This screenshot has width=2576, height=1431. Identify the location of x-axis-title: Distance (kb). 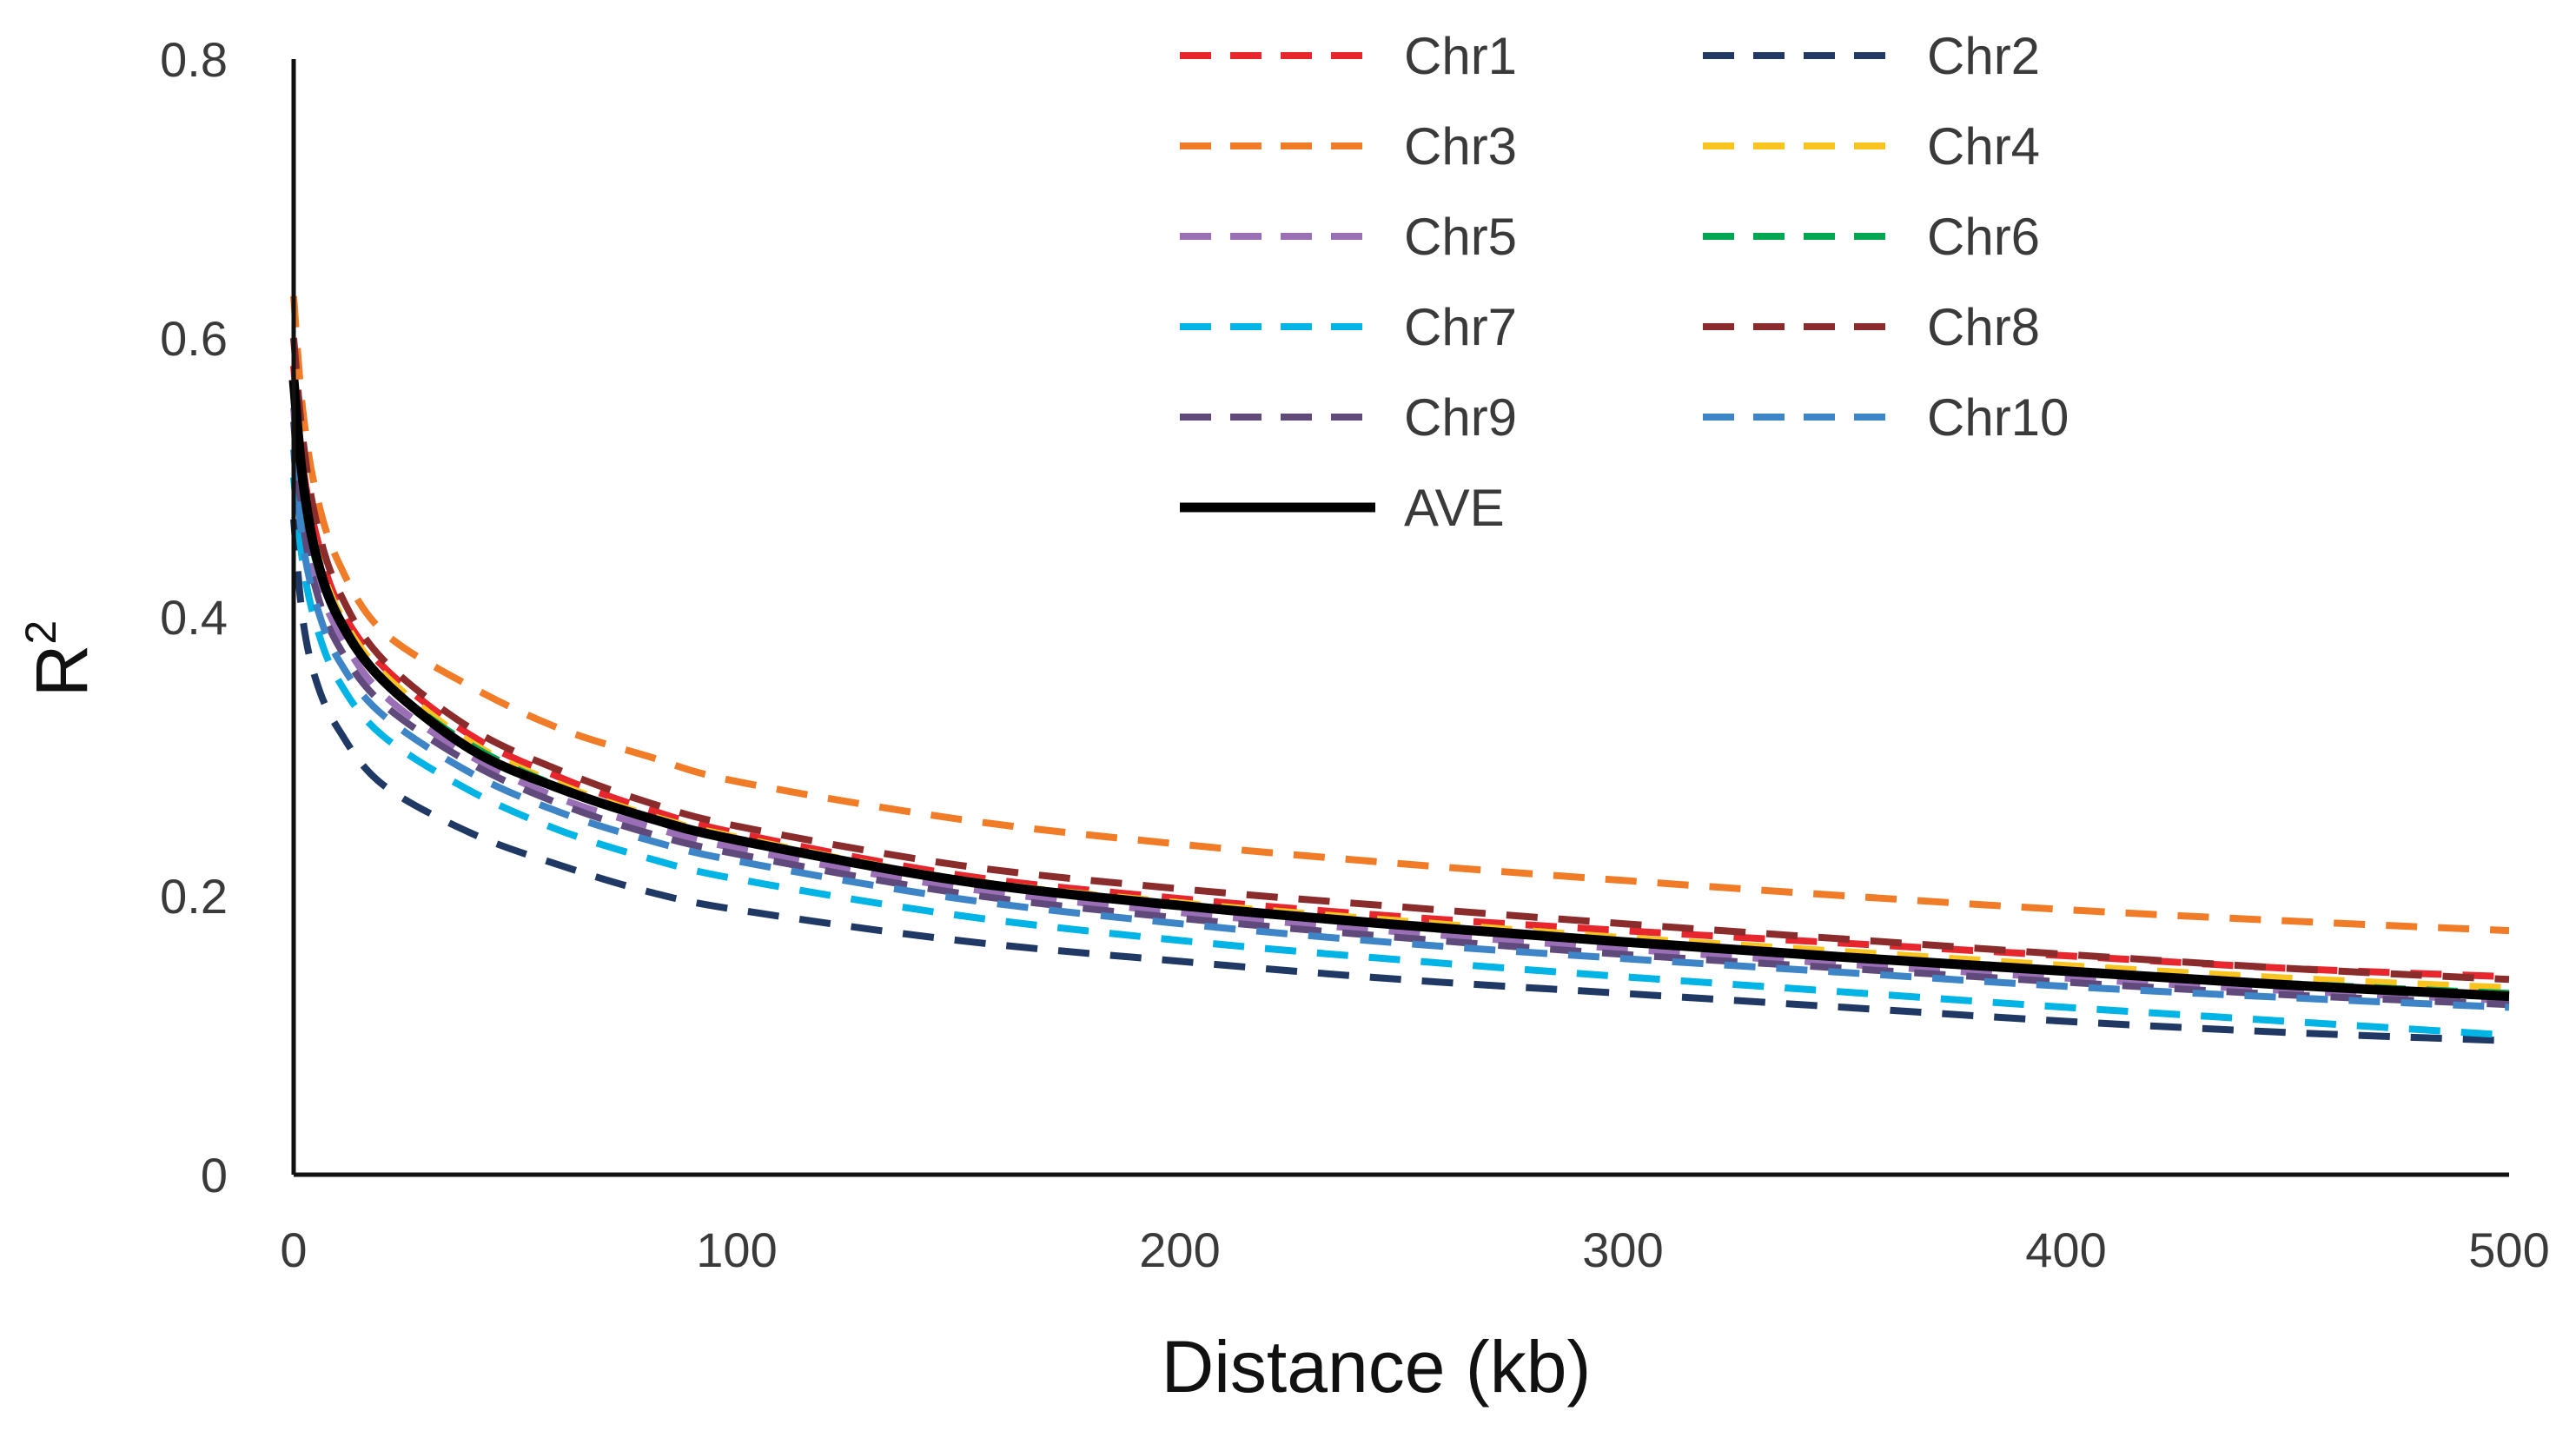
(1377, 1367).